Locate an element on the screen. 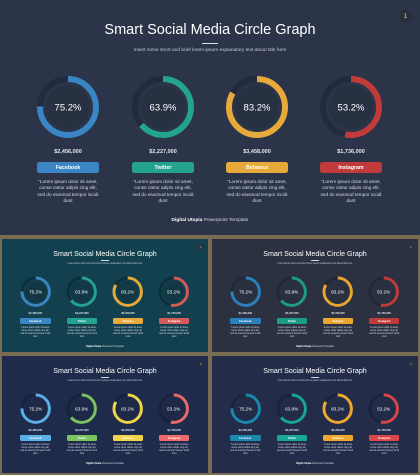 The image size is (420, 475). percent-value: 75.2% is located at coordinates (35, 291).